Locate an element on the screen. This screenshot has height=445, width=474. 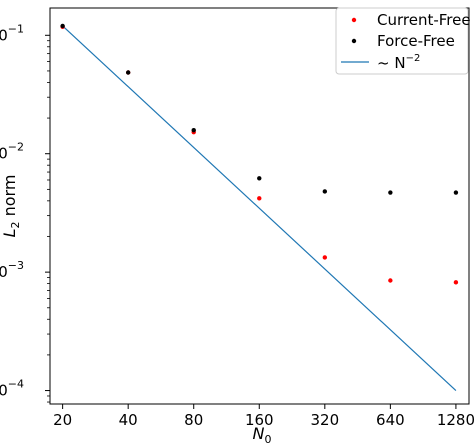
x-axis-label: N0 is located at coordinates (262, 434).